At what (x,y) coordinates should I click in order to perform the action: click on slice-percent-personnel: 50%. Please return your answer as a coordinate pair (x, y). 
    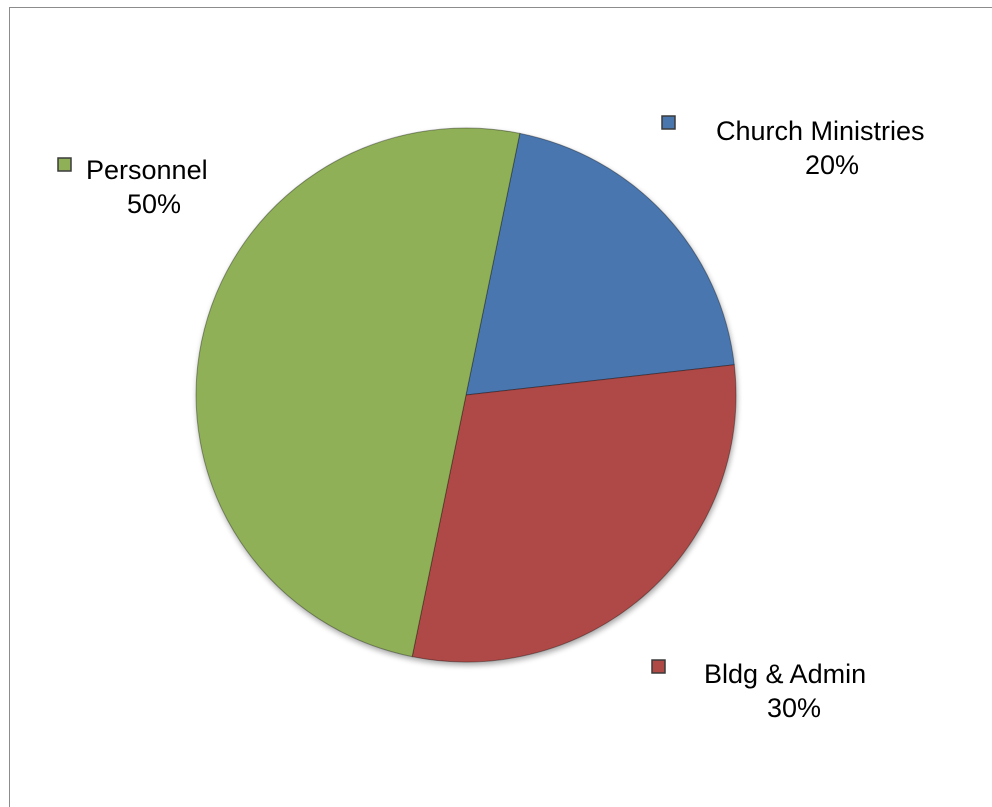
    Looking at the image, I should click on (154, 204).